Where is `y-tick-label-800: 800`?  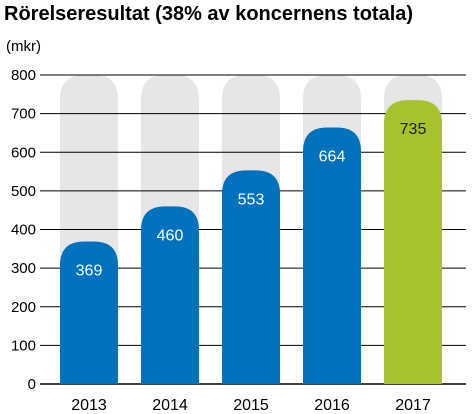 y-tick-label-800: 800 is located at coordinates (23, 75).